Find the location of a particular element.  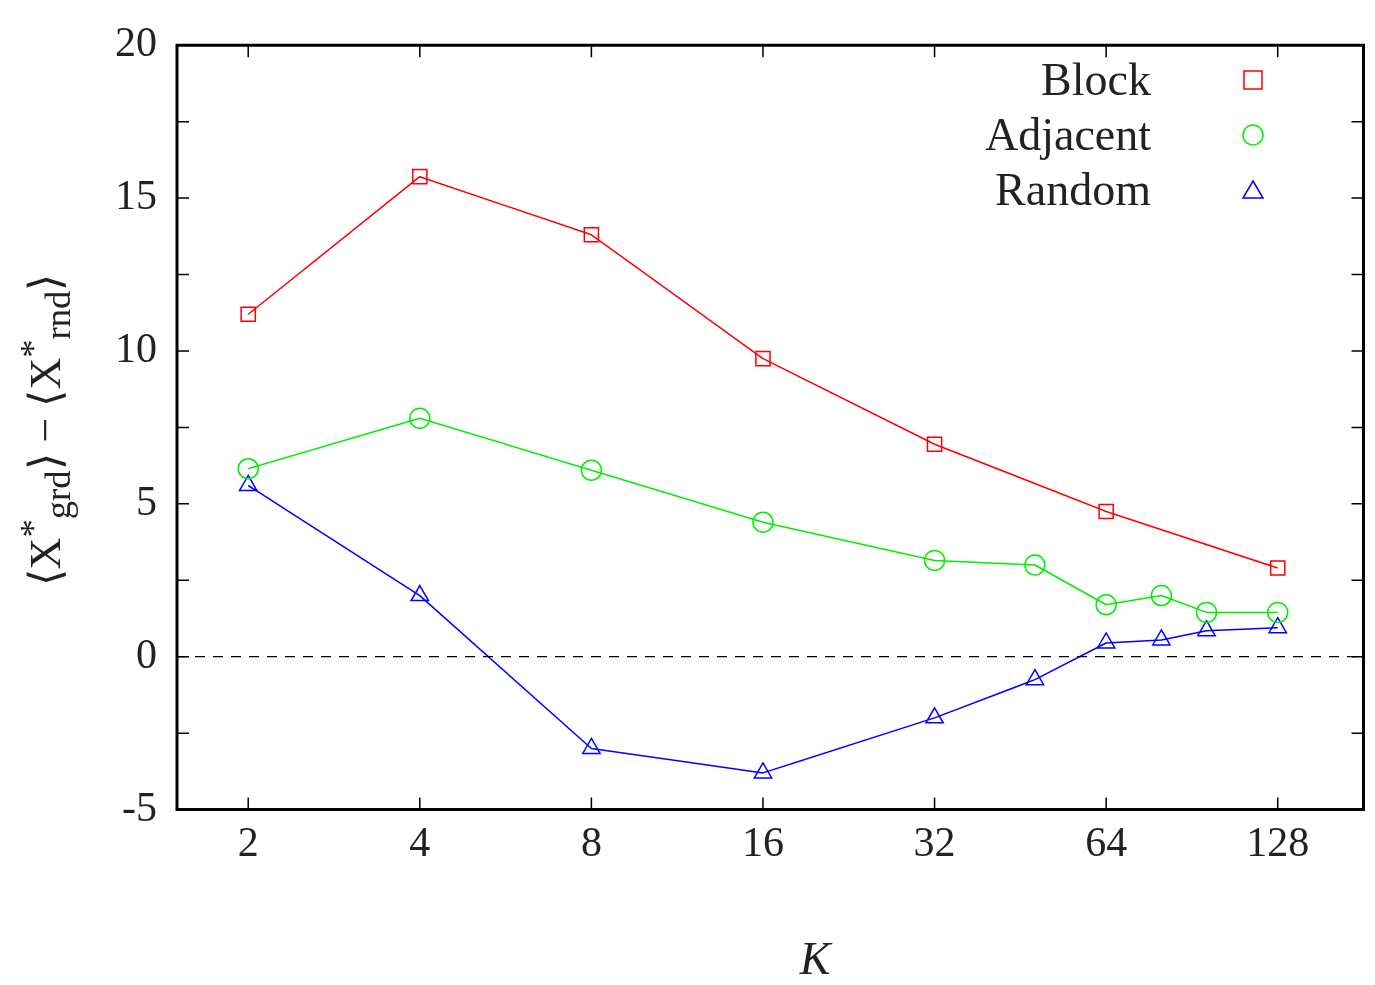

legend-label: Adjacent is located at coordinates (1067, 134).